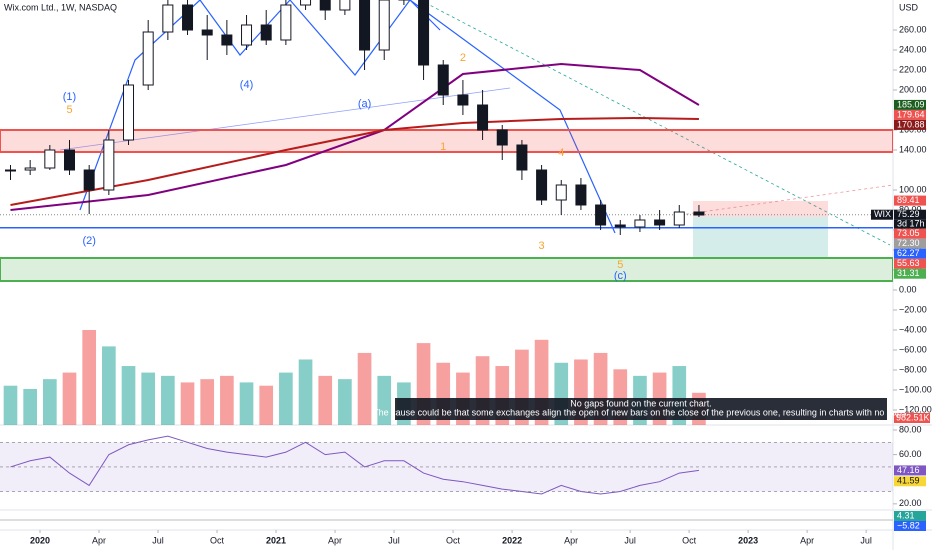  I want to click on wave-label: (4), so click(246, 85).